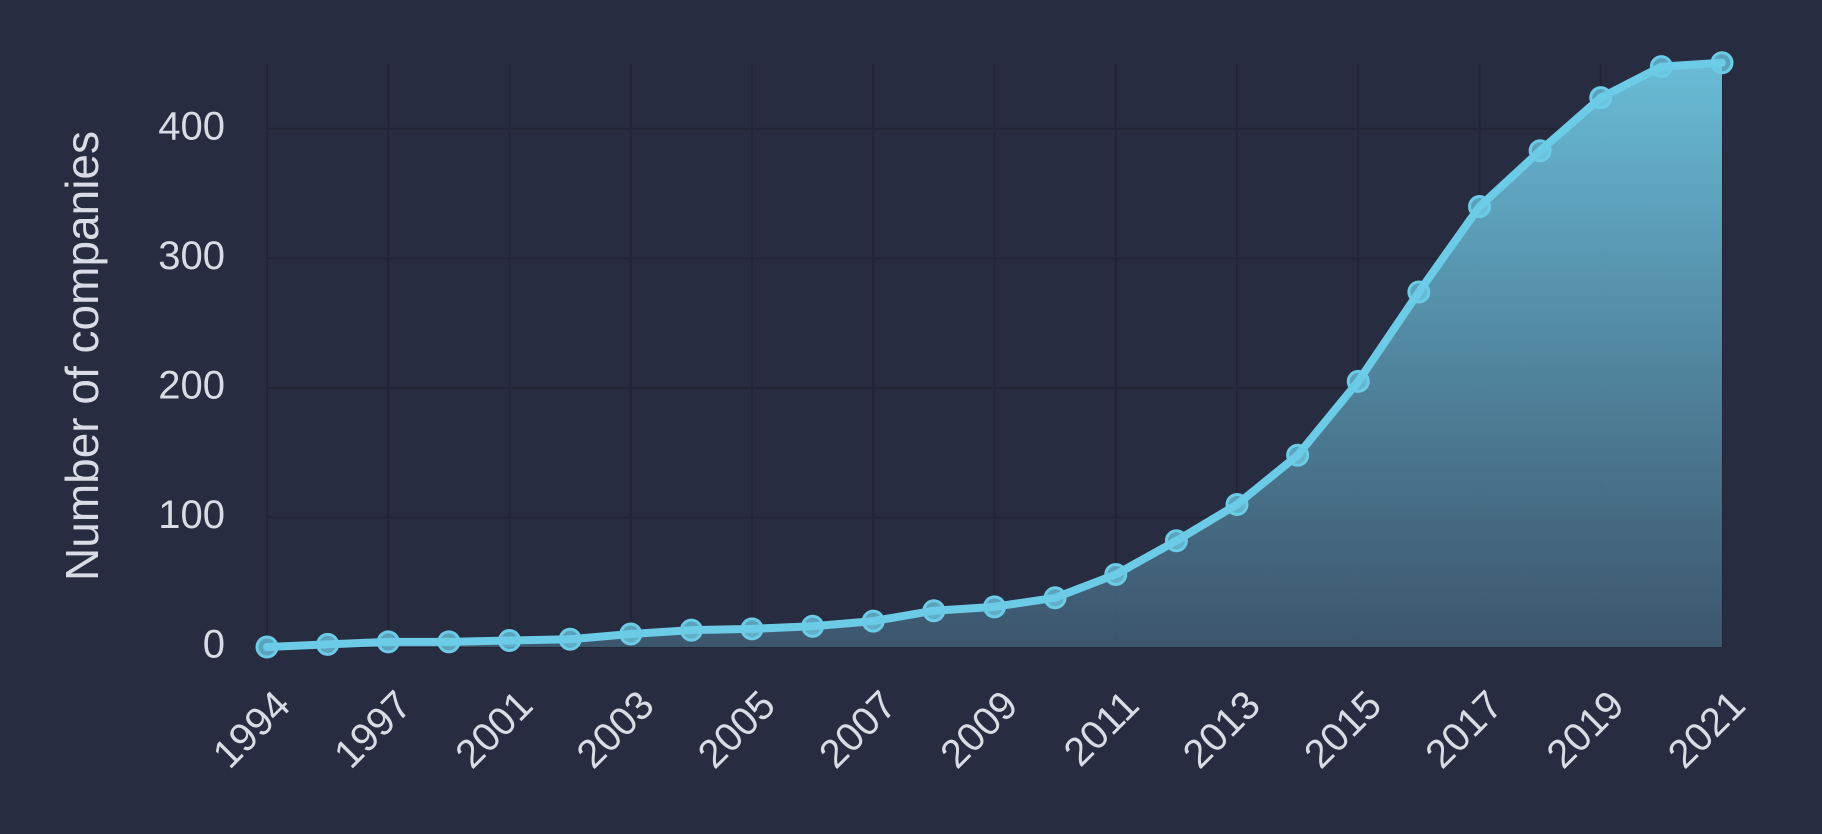  What do you see at coordinates (1707, 730) in the screenshot?
I see `x-tick-label: 2021` at bounding box center [1707, 730].